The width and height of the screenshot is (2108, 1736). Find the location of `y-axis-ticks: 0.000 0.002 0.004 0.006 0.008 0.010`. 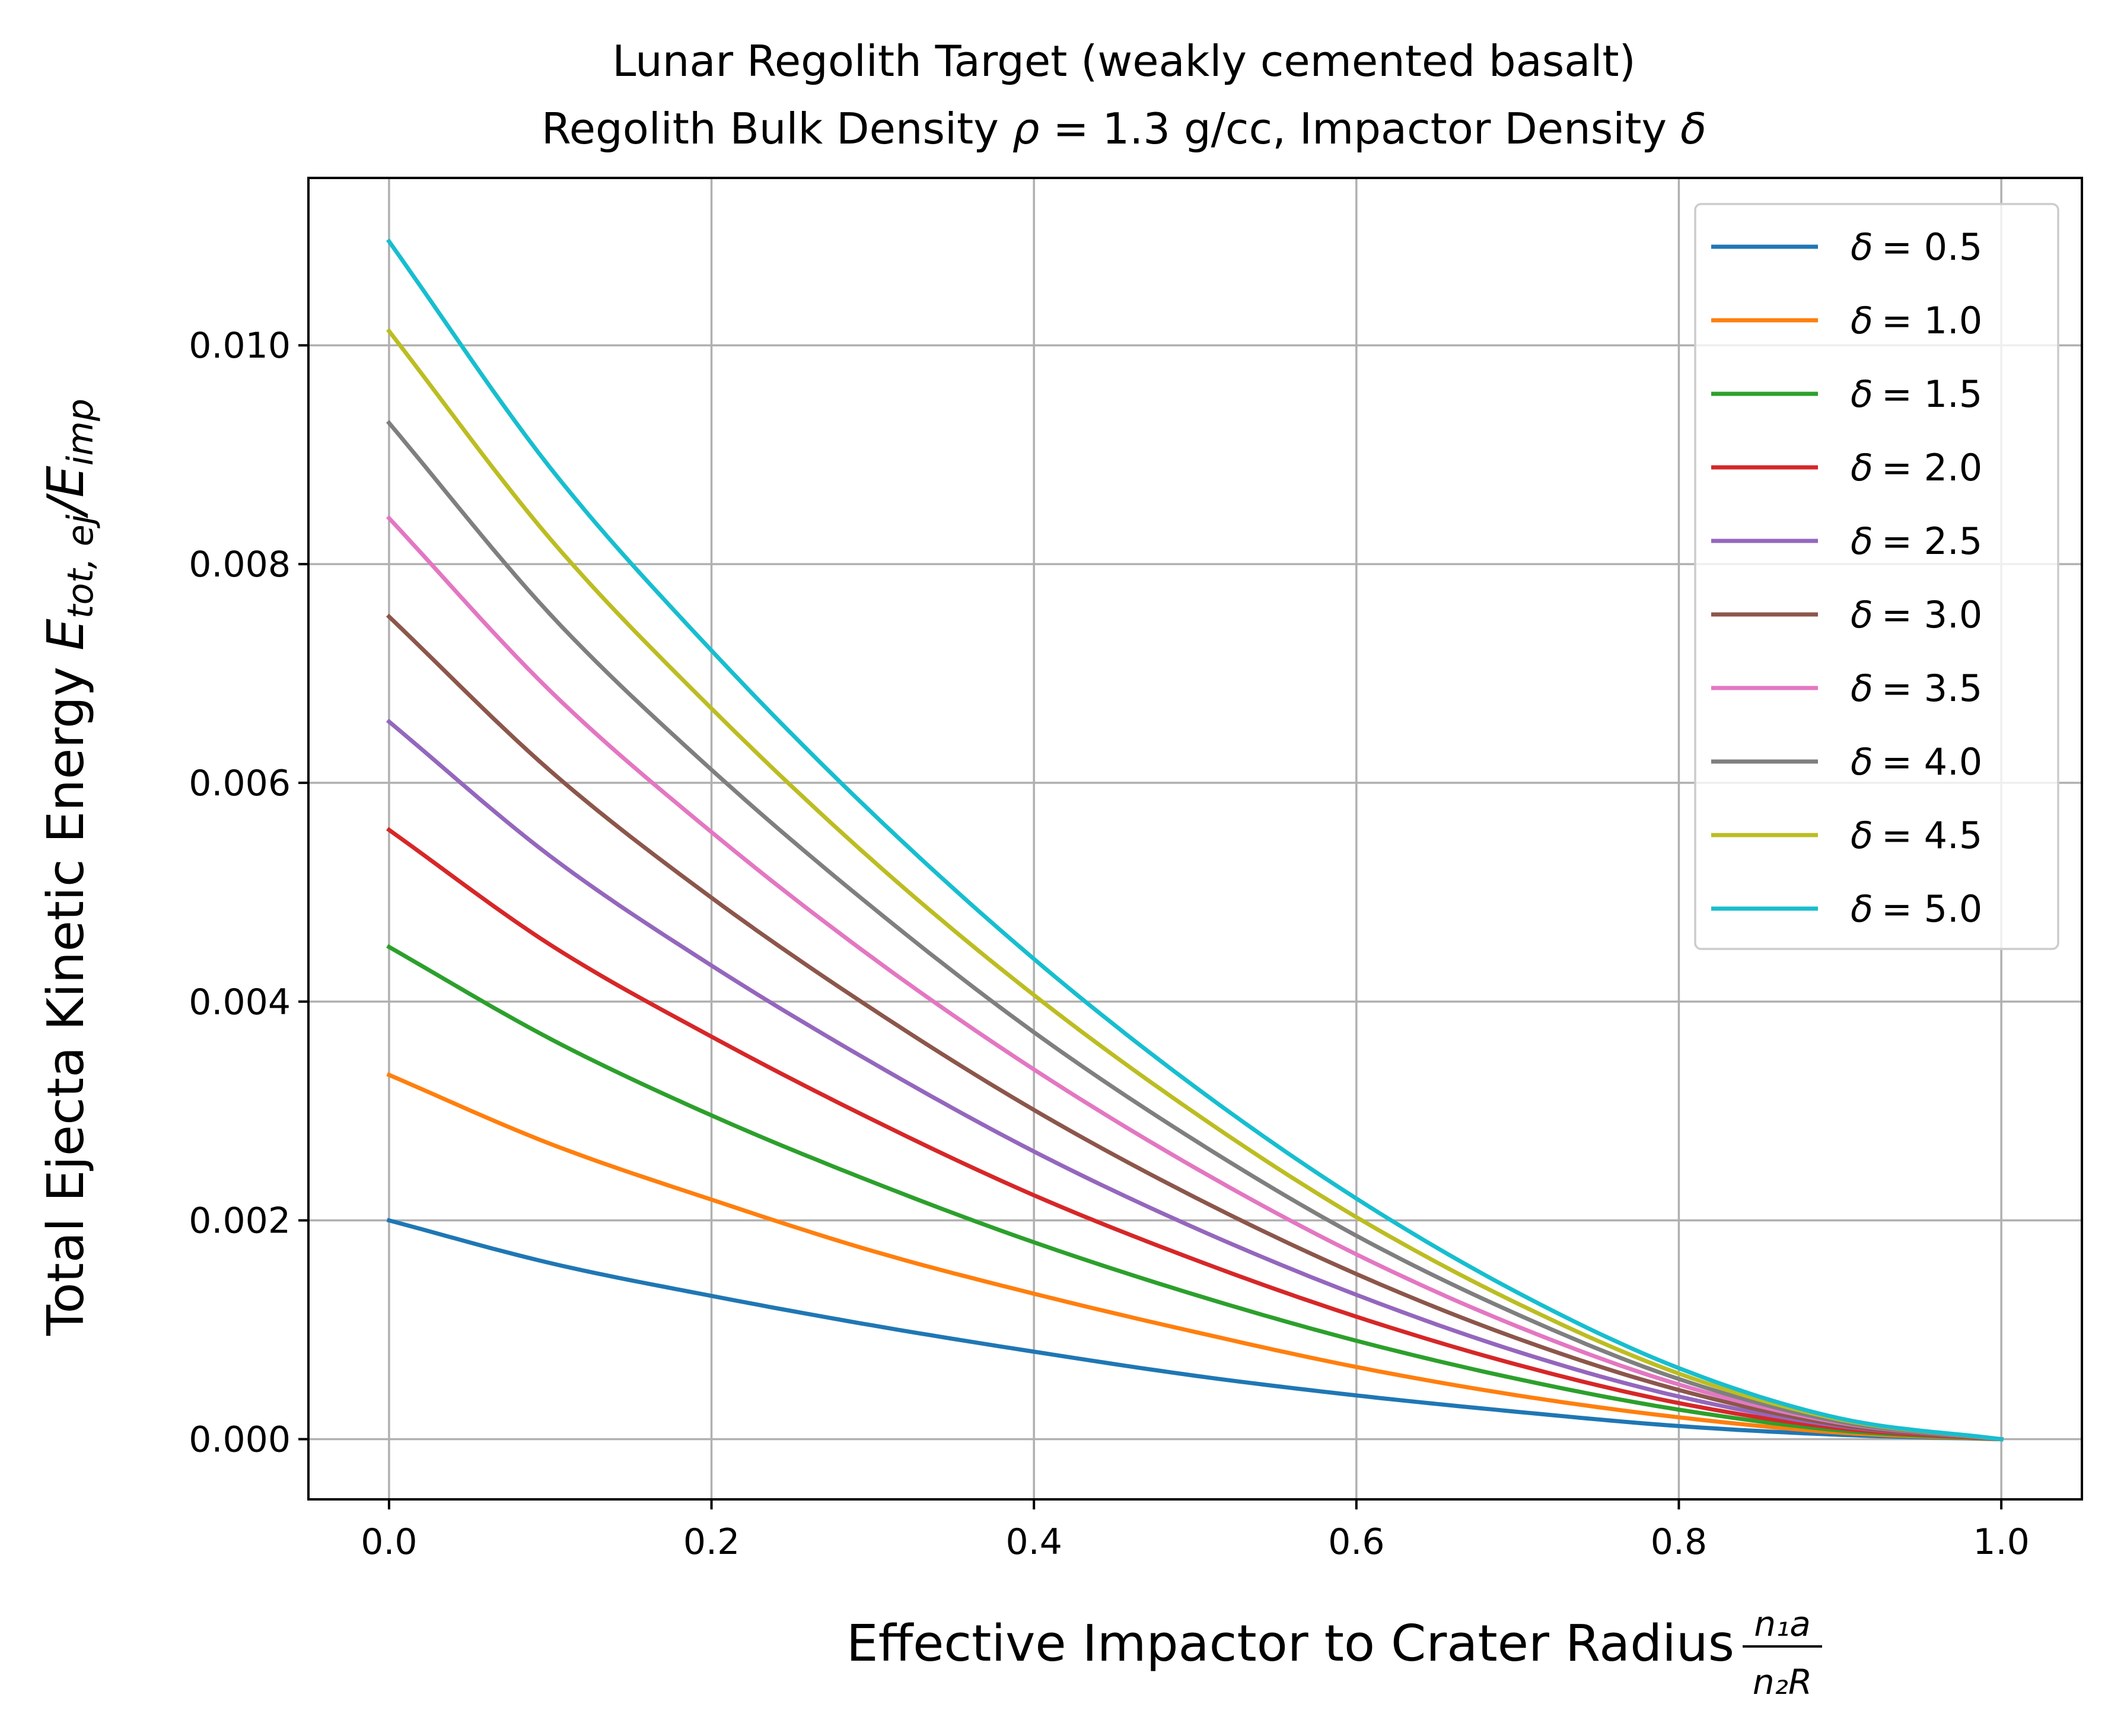

y-axis-ticks: 0.000 0.002 0.004 0.006 0.008 0.010 is located at coordinates (248, 893).